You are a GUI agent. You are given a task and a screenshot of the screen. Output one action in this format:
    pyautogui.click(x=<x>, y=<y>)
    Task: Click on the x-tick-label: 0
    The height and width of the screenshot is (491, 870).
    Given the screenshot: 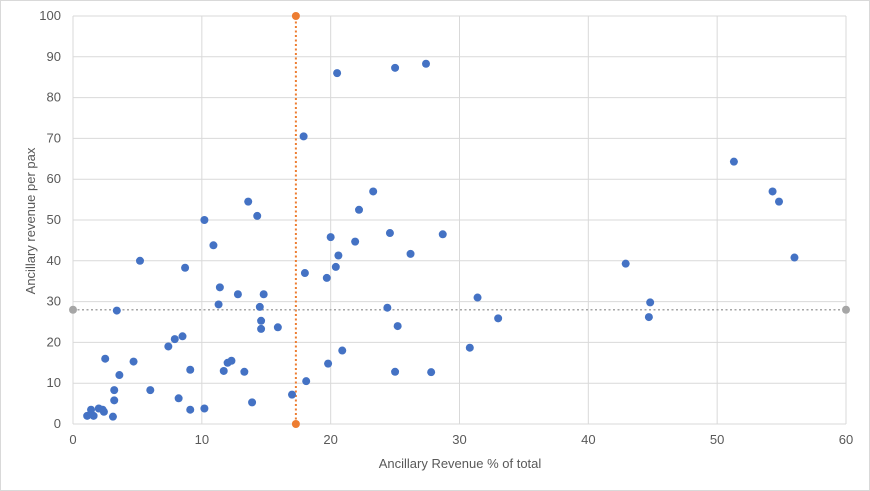 What is the action you would take?
    pyautogui.click(x=72, y=439)
    